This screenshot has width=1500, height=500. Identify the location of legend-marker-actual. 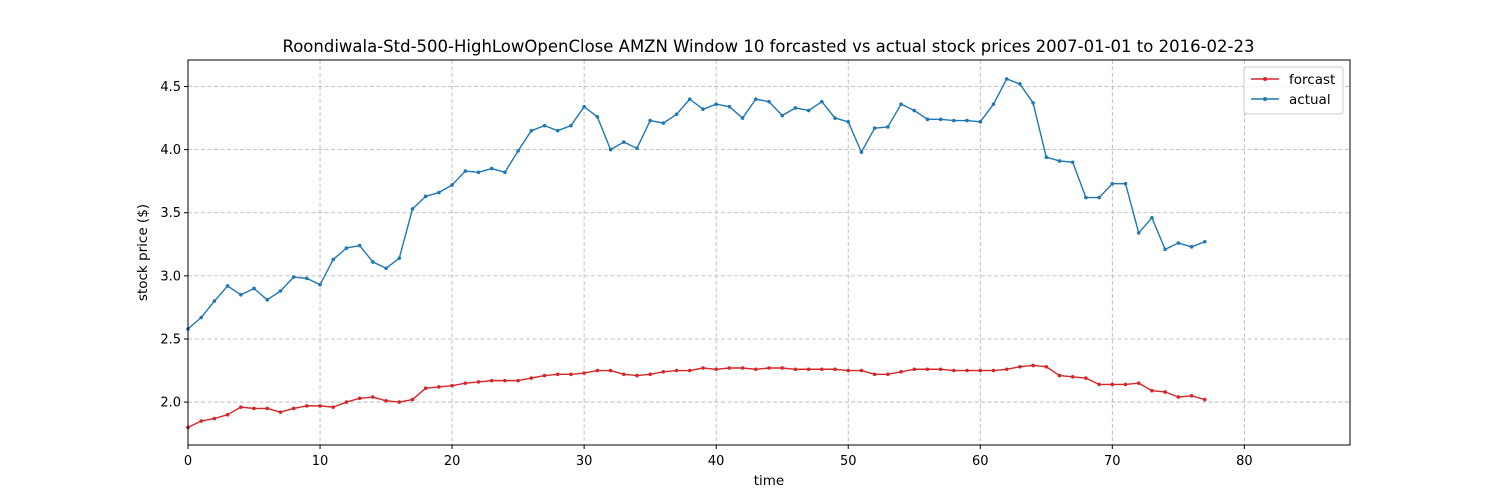
(1265, 99).